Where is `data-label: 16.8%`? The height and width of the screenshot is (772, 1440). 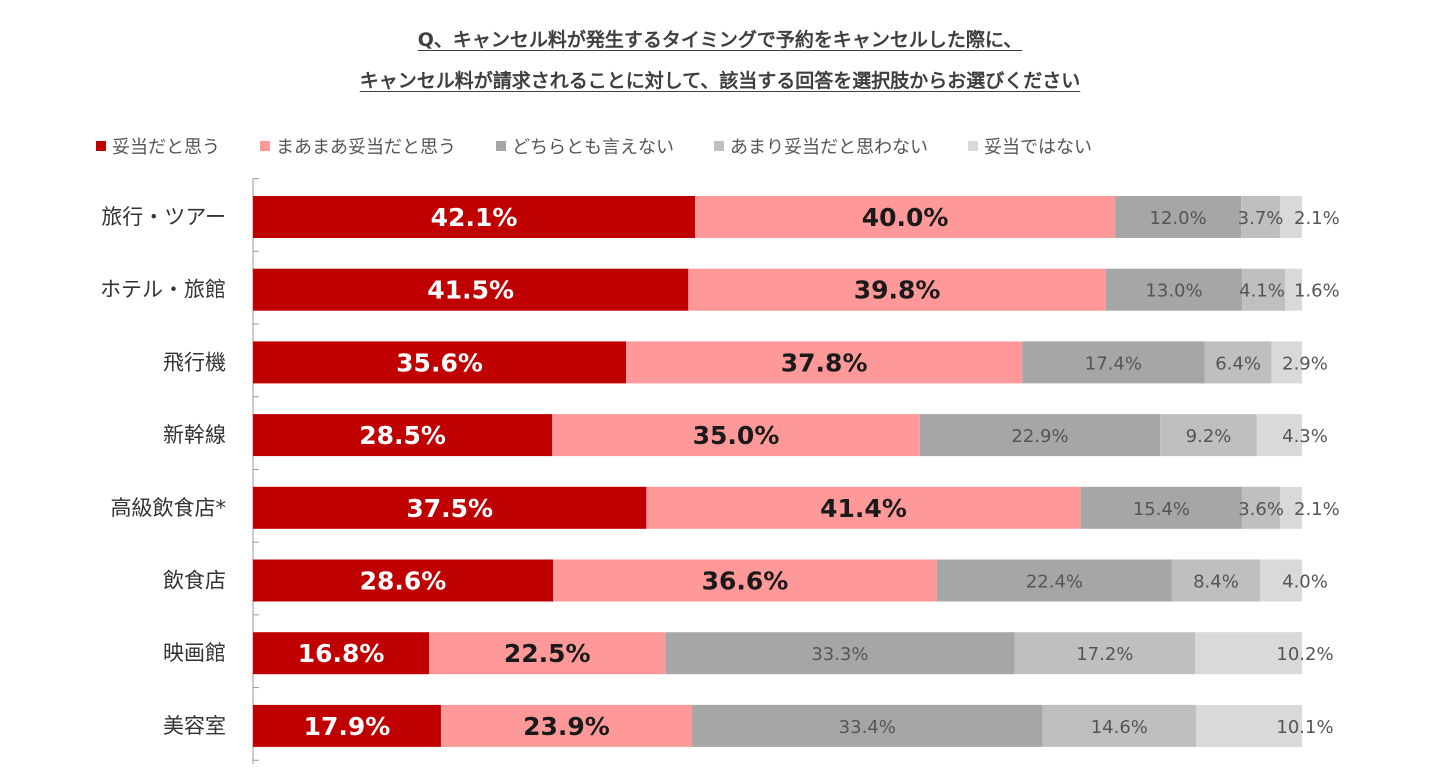 data-label: 16.8% is located at coordinates (341, 653).